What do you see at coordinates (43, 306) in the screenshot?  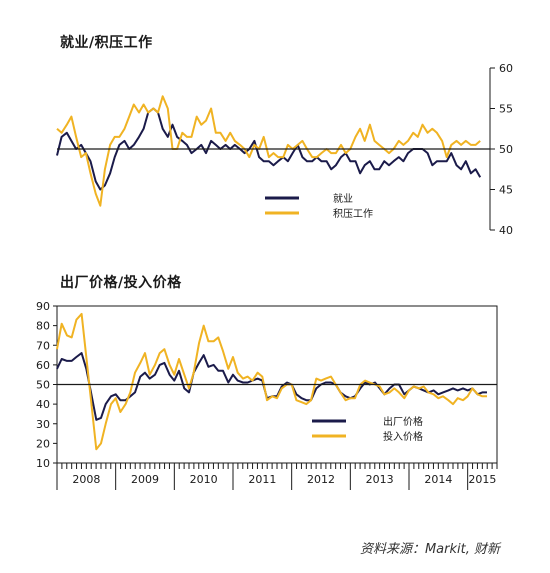 I see `y-tick-label: 90` at bounding box center [43, 306].